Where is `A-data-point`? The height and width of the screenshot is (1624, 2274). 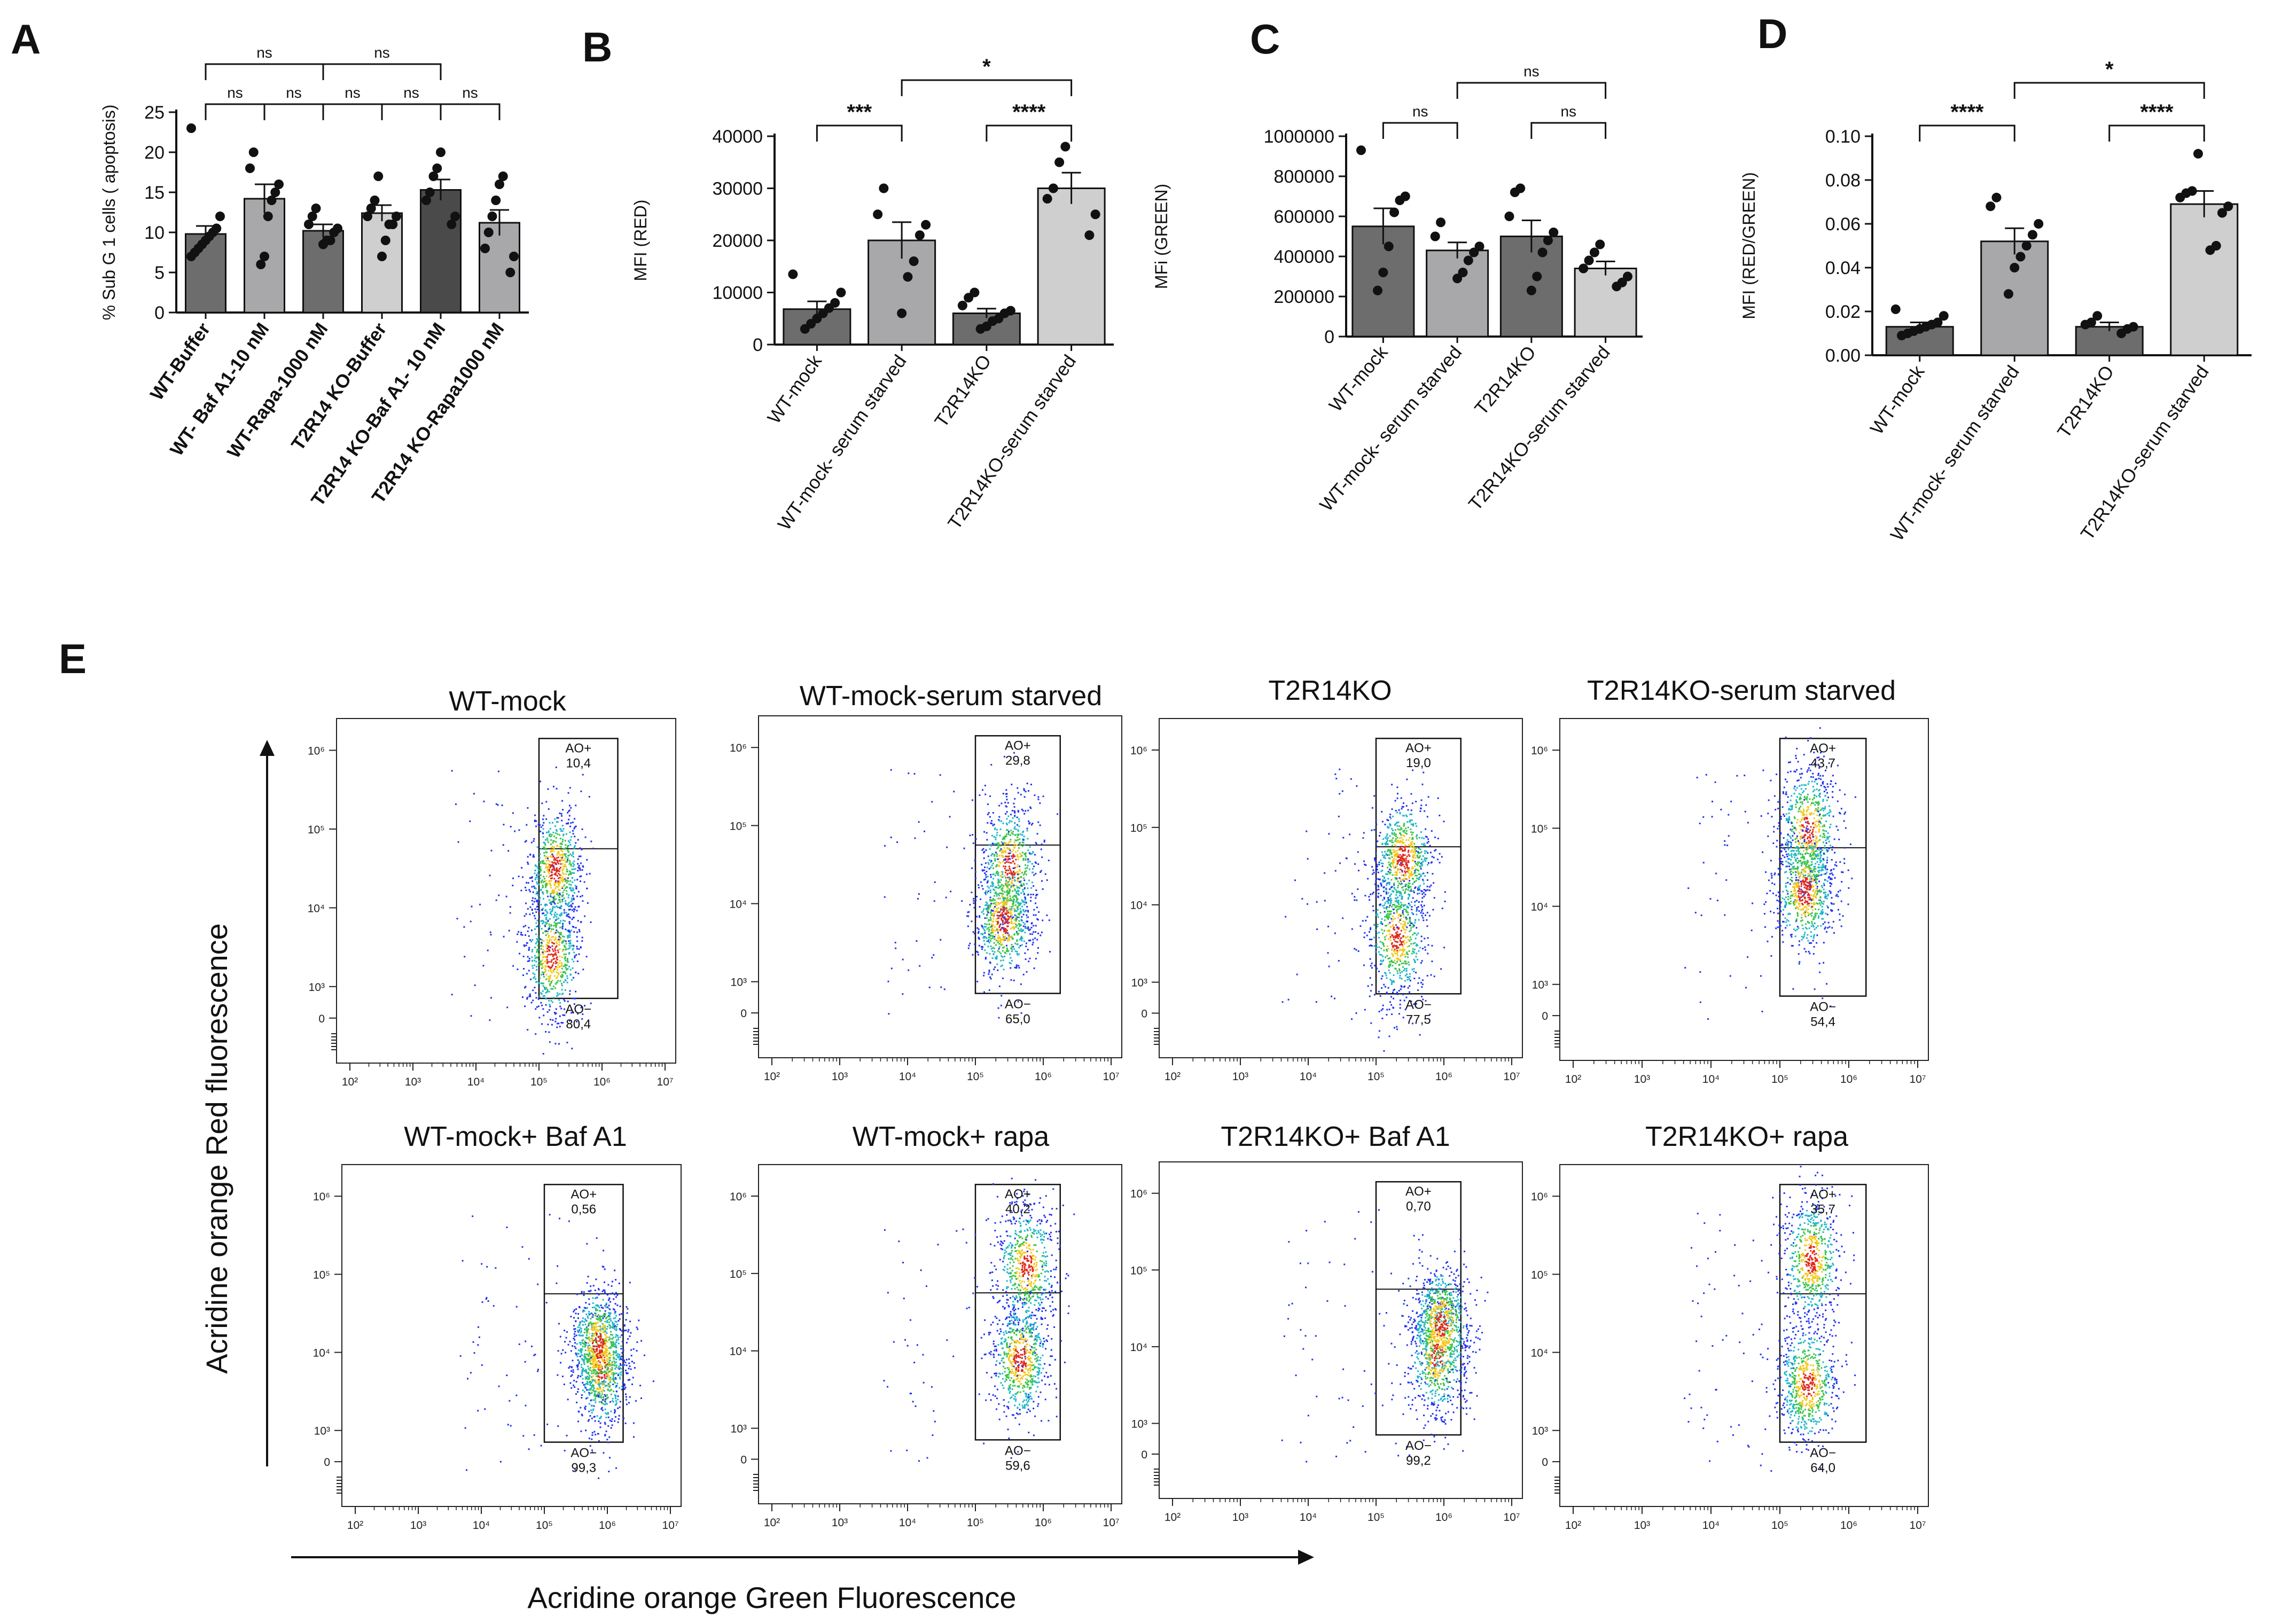 A-data-point is located at coordinates (220, 216).